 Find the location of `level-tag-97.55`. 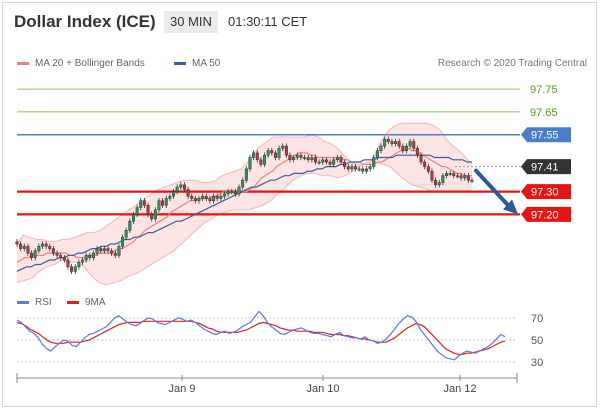

level-tag-97.55 is located at coordinates (546, 135).